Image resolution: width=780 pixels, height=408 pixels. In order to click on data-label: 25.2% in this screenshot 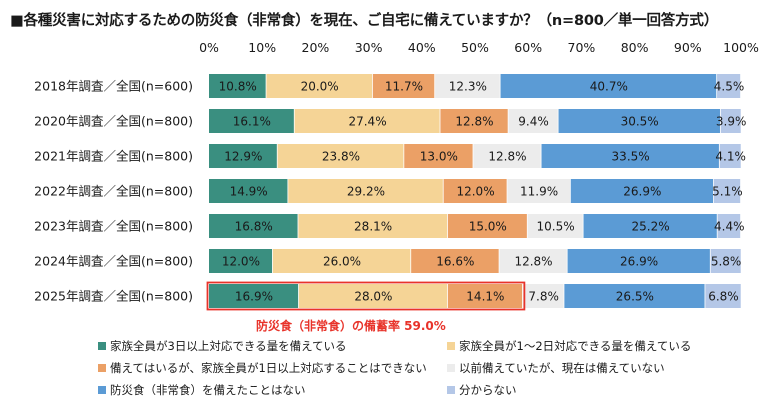, I will do `click(650, 227)`.